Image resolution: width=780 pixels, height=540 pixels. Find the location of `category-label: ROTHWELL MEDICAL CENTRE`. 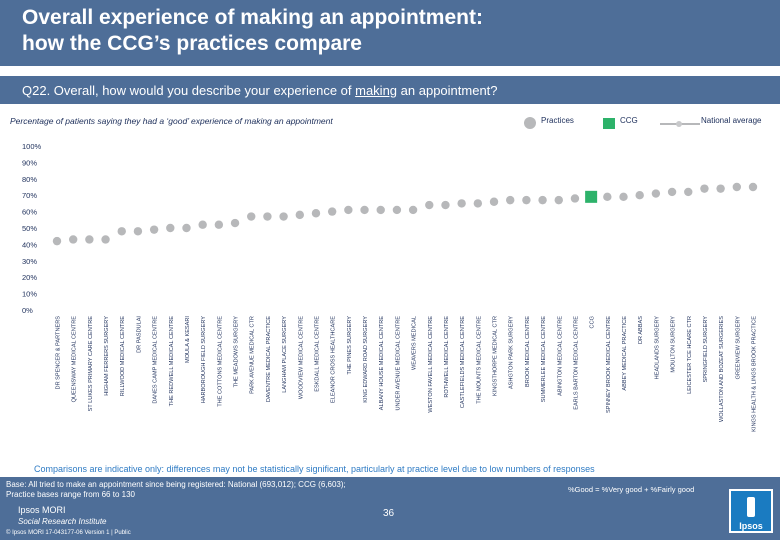

category-label: ROTHWELL MEDICAL CENTRE is located at coordinates (447, 357).